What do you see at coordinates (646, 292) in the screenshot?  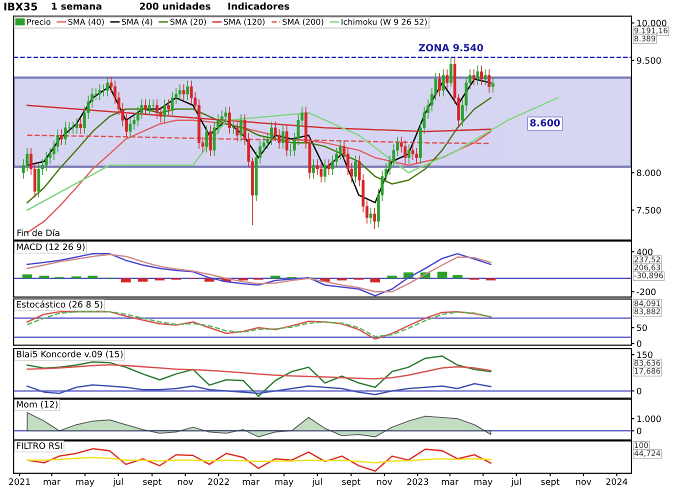 I see `y-tick-label: -200` at bounding box center [646, 292].